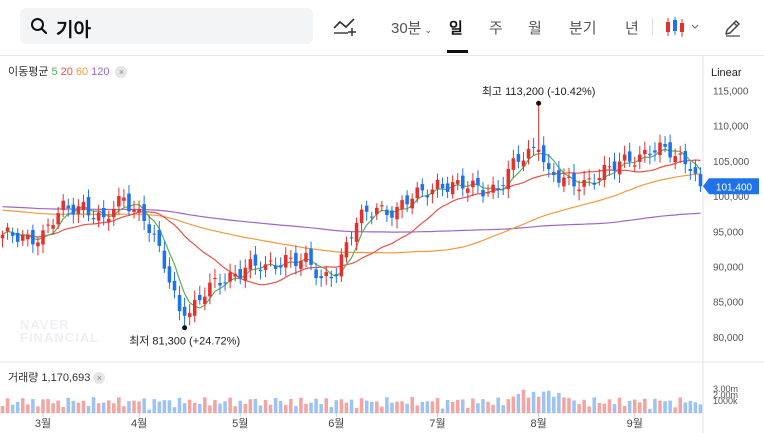 The image size is (764, 433). I want to click on pencil-draw-icon, so click(733, 27).